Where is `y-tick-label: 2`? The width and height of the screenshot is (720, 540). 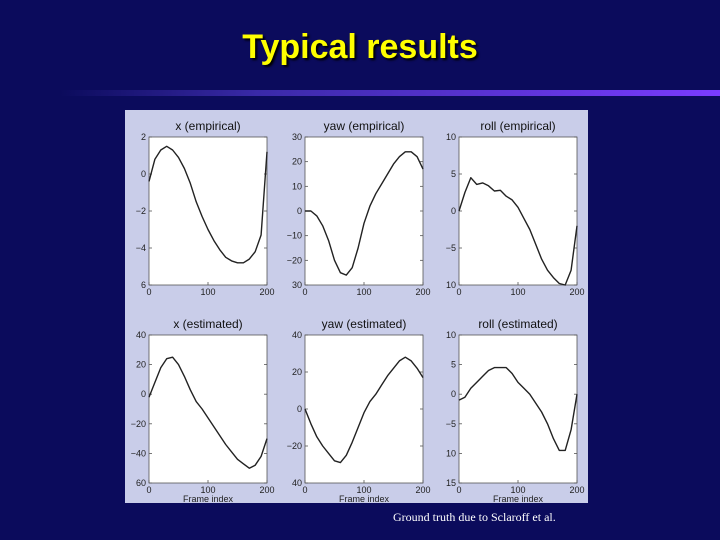 y-tick-label: 2 is located at coordinates (143, 137).